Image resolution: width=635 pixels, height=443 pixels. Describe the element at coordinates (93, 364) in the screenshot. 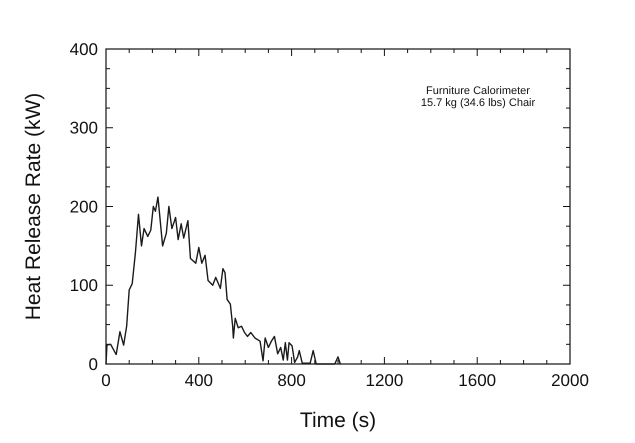

I see `y-tick-label: 0` at that location.